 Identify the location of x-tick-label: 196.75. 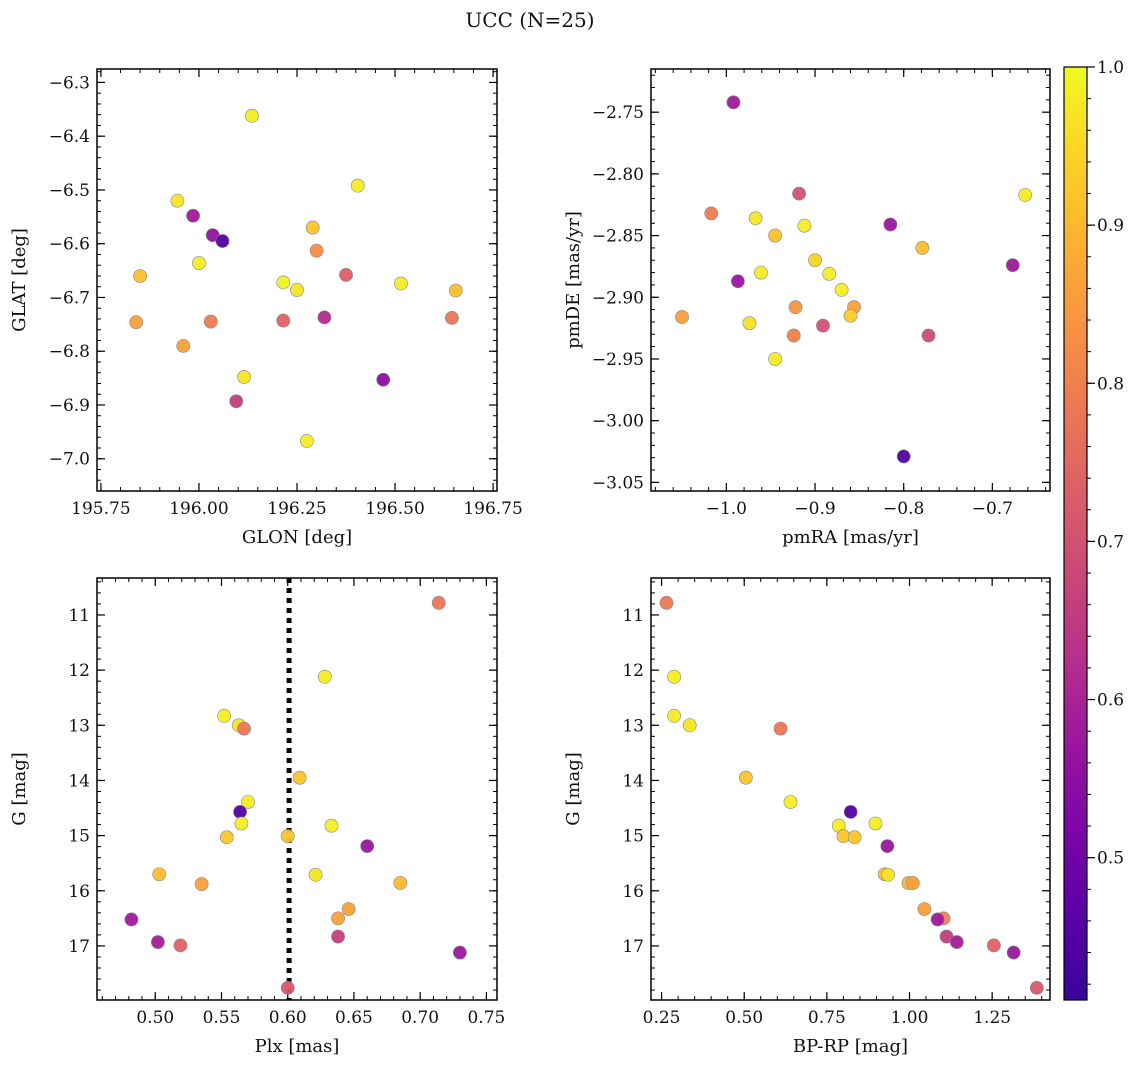
(492, 509).